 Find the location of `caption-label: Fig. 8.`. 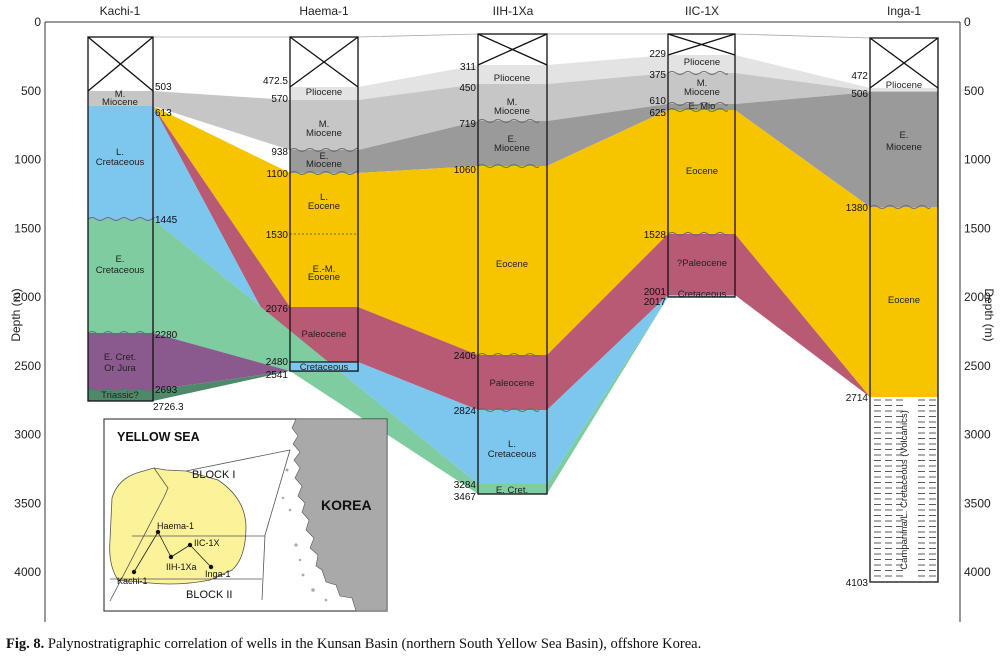

caption-label: Fig. 8. is located at coordinates (25, 644).